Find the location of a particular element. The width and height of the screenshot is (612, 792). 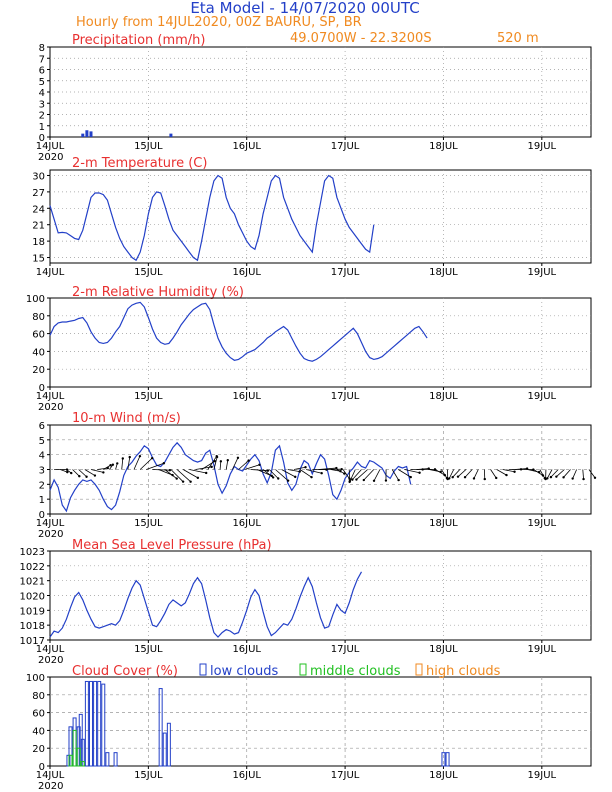

rh-title: 2-m Relative Humidity (%) is located at coordinates (158, 292).